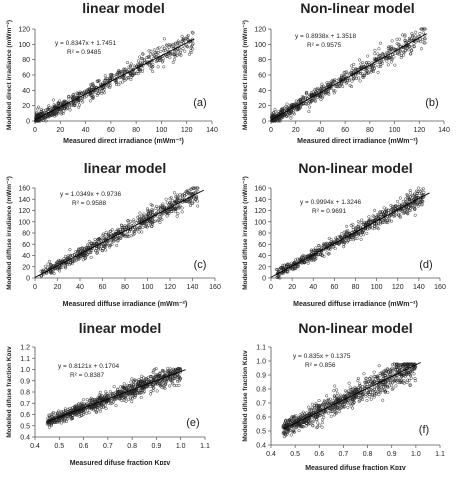 Image resolution: width=474 pixels, height=482 pixels. I want to click on y-tick-label: 0, so click(264, 122).